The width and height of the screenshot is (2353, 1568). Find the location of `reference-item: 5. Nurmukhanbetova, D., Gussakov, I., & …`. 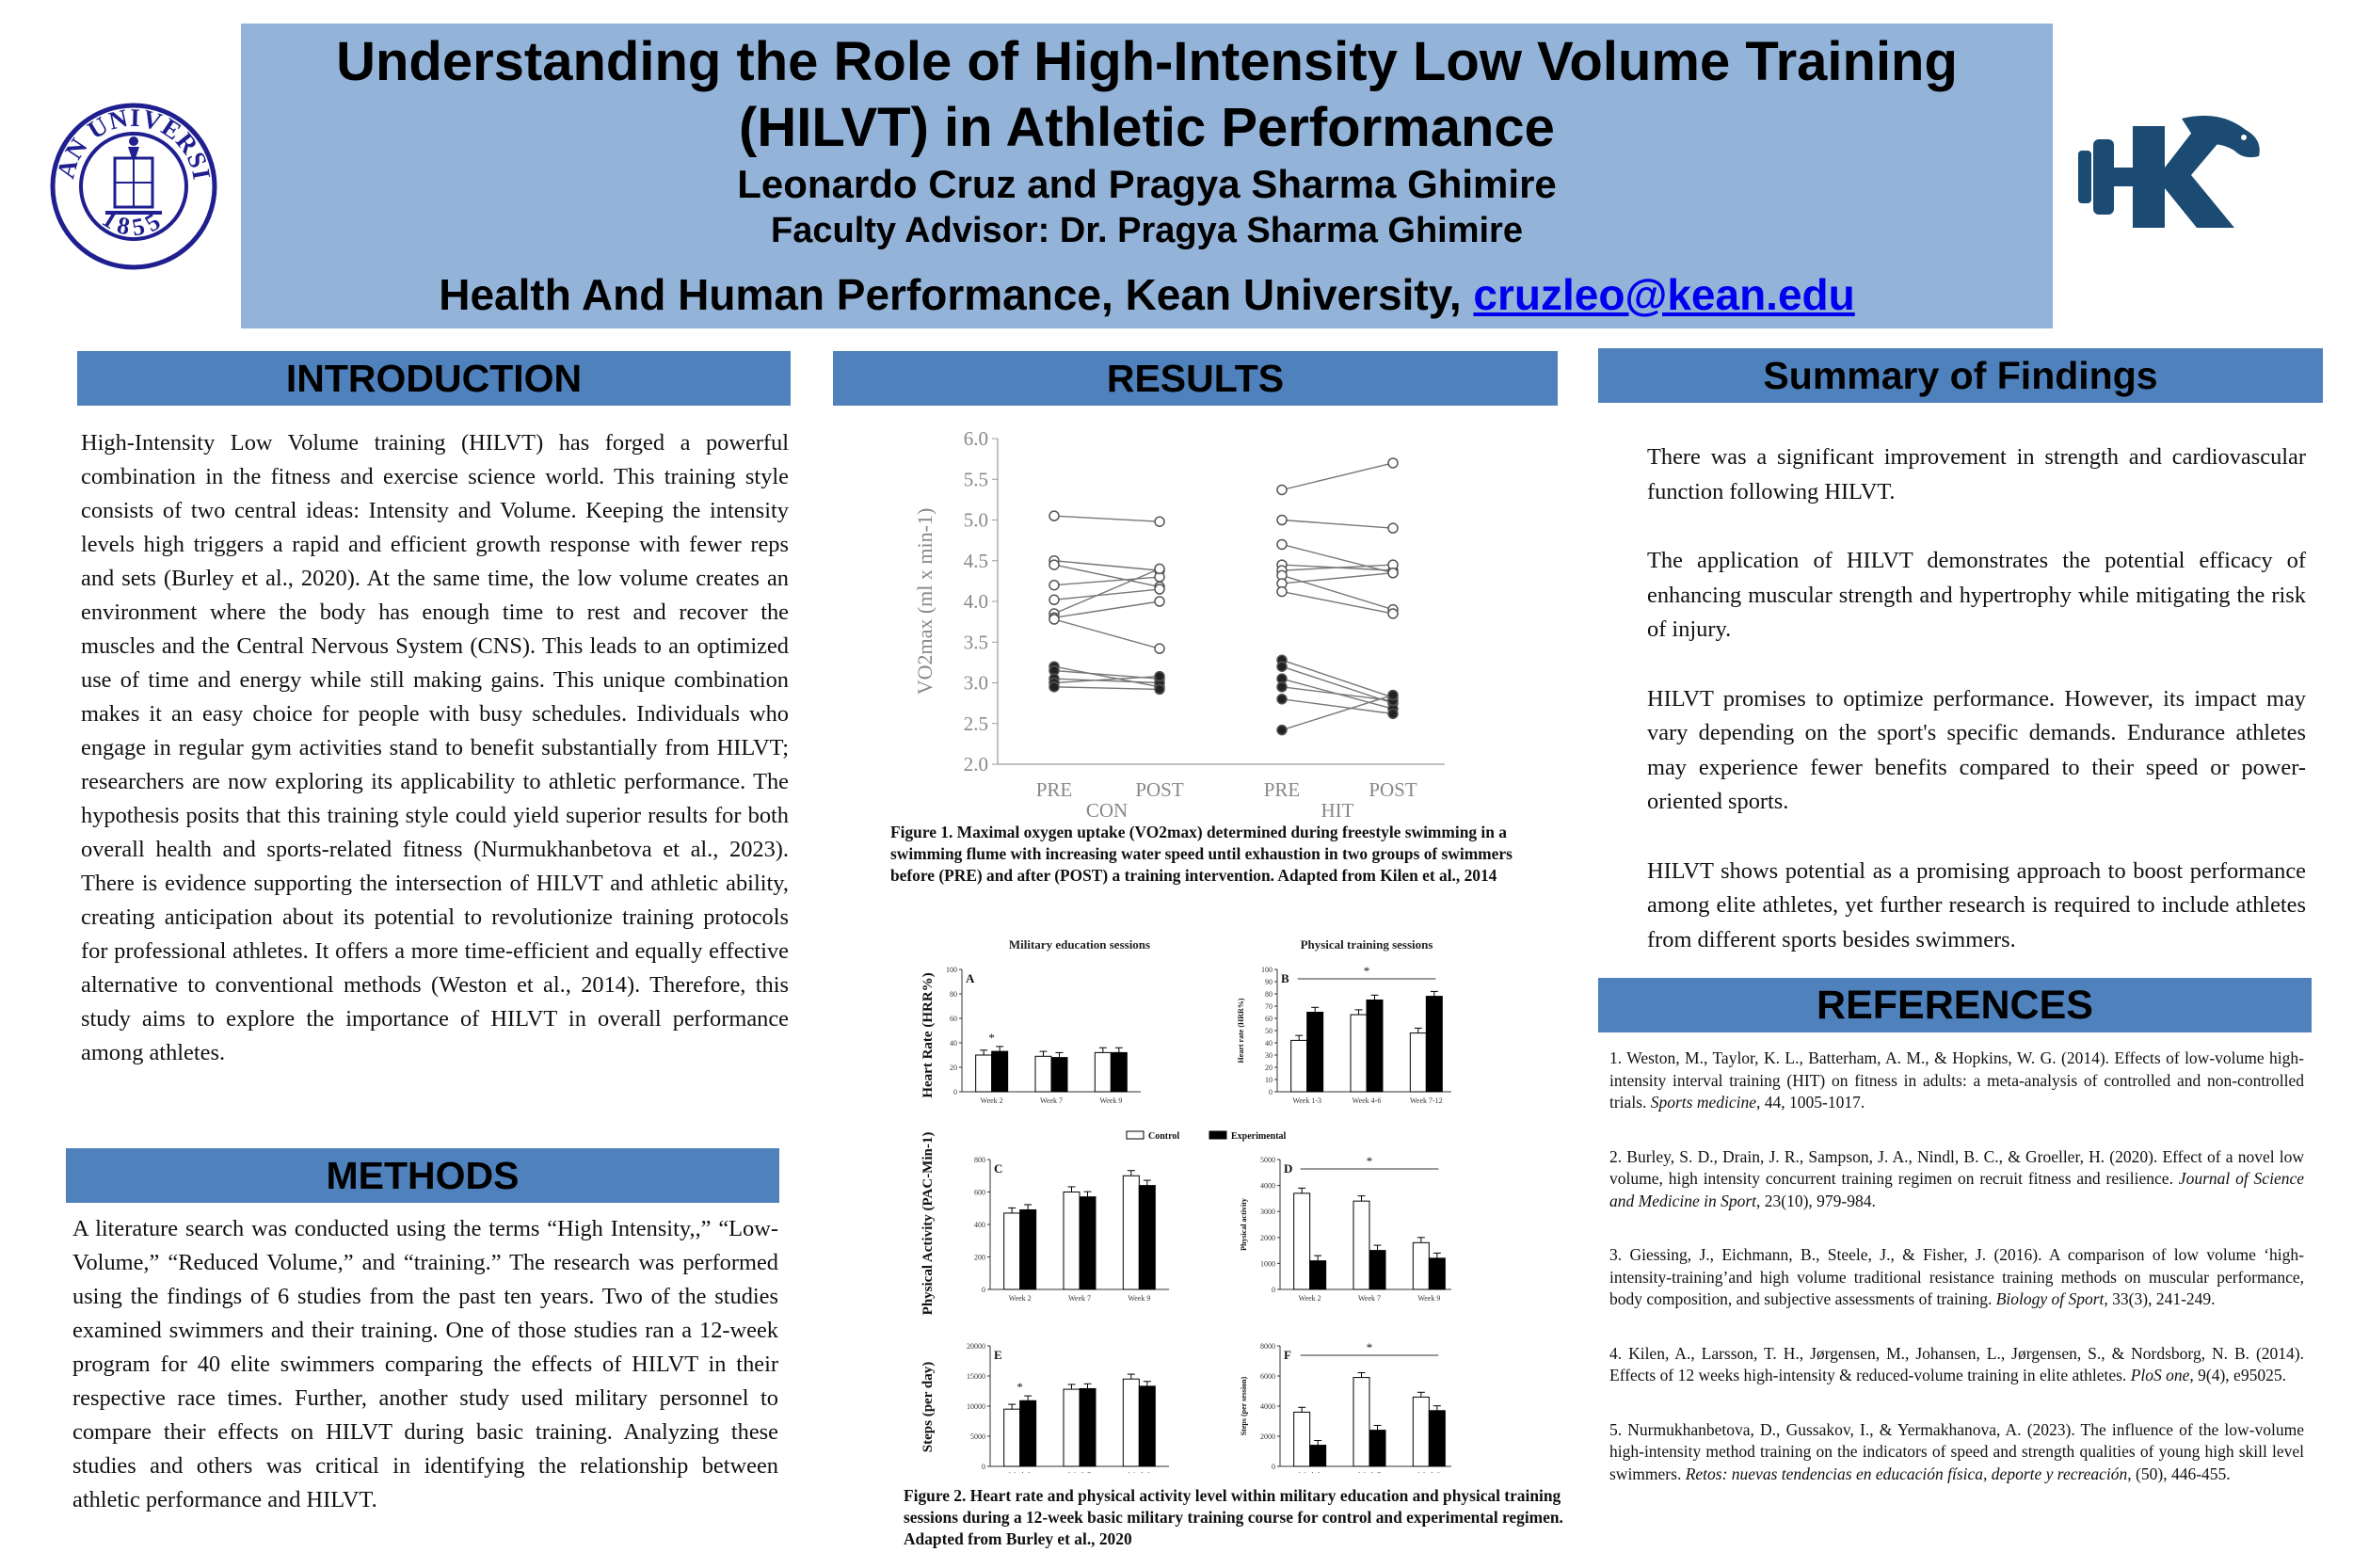

reference-item: 5. Nurmukhanbetova, D., Gussakov, I., & … is located at coordinates (1957, 1452).